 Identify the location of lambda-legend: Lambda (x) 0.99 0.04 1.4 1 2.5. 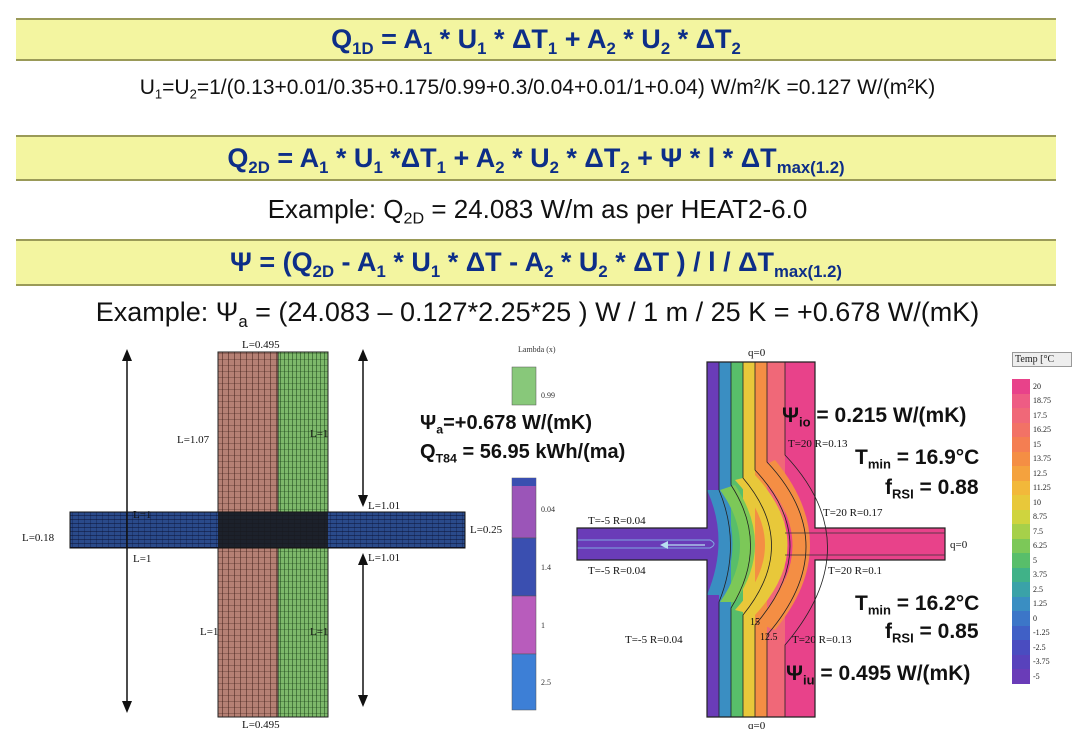
(533, 528).